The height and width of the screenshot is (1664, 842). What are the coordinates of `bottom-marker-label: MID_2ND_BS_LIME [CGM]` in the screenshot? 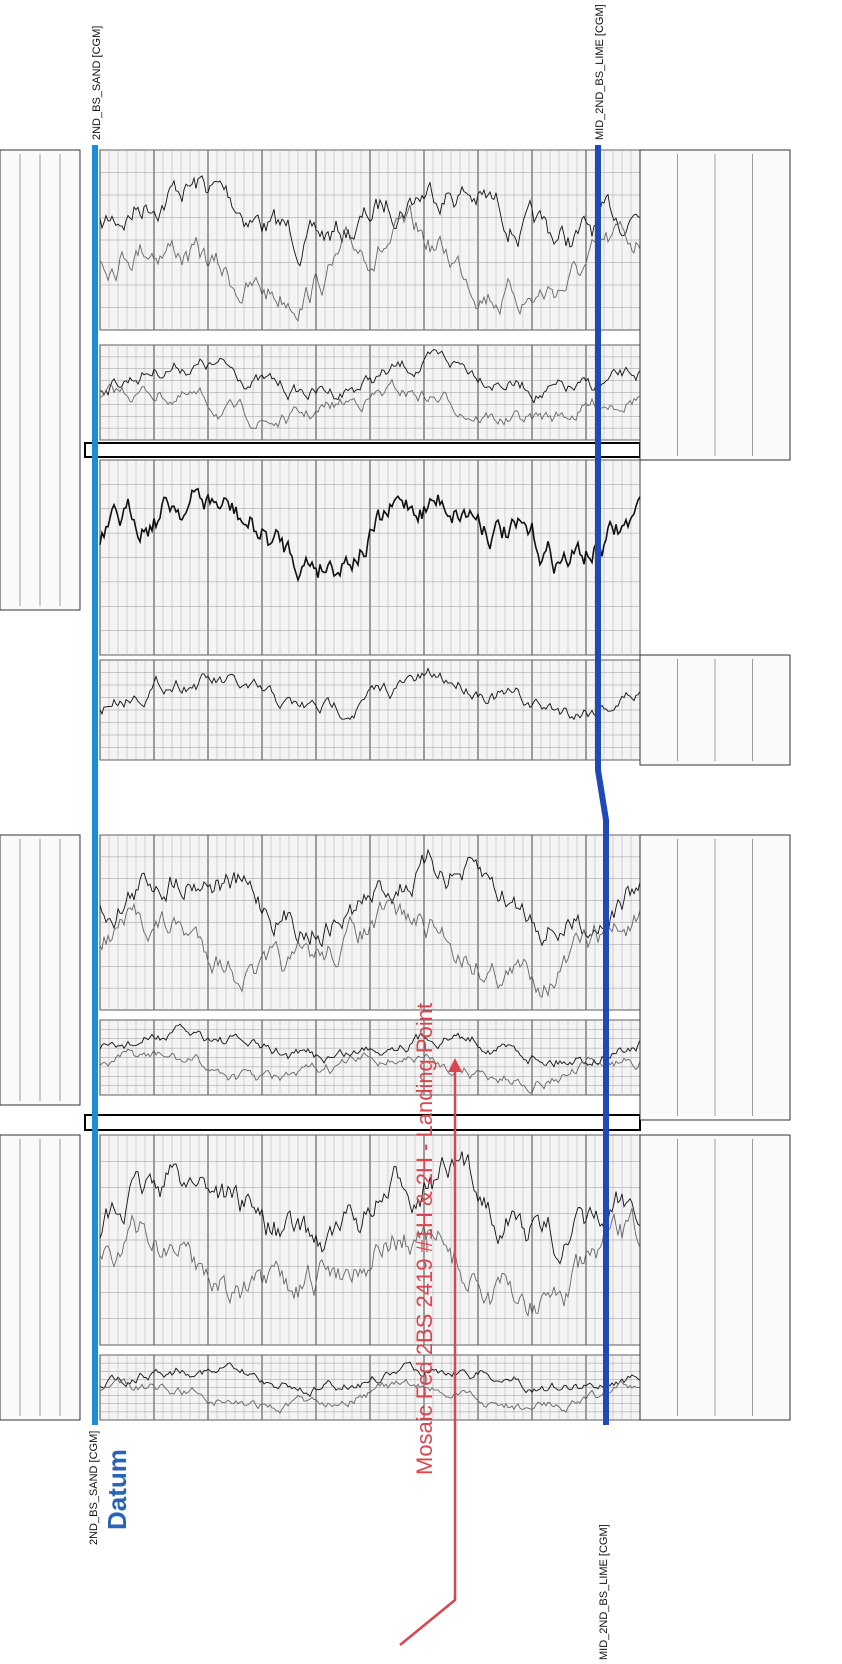 It's located at (600, 72).